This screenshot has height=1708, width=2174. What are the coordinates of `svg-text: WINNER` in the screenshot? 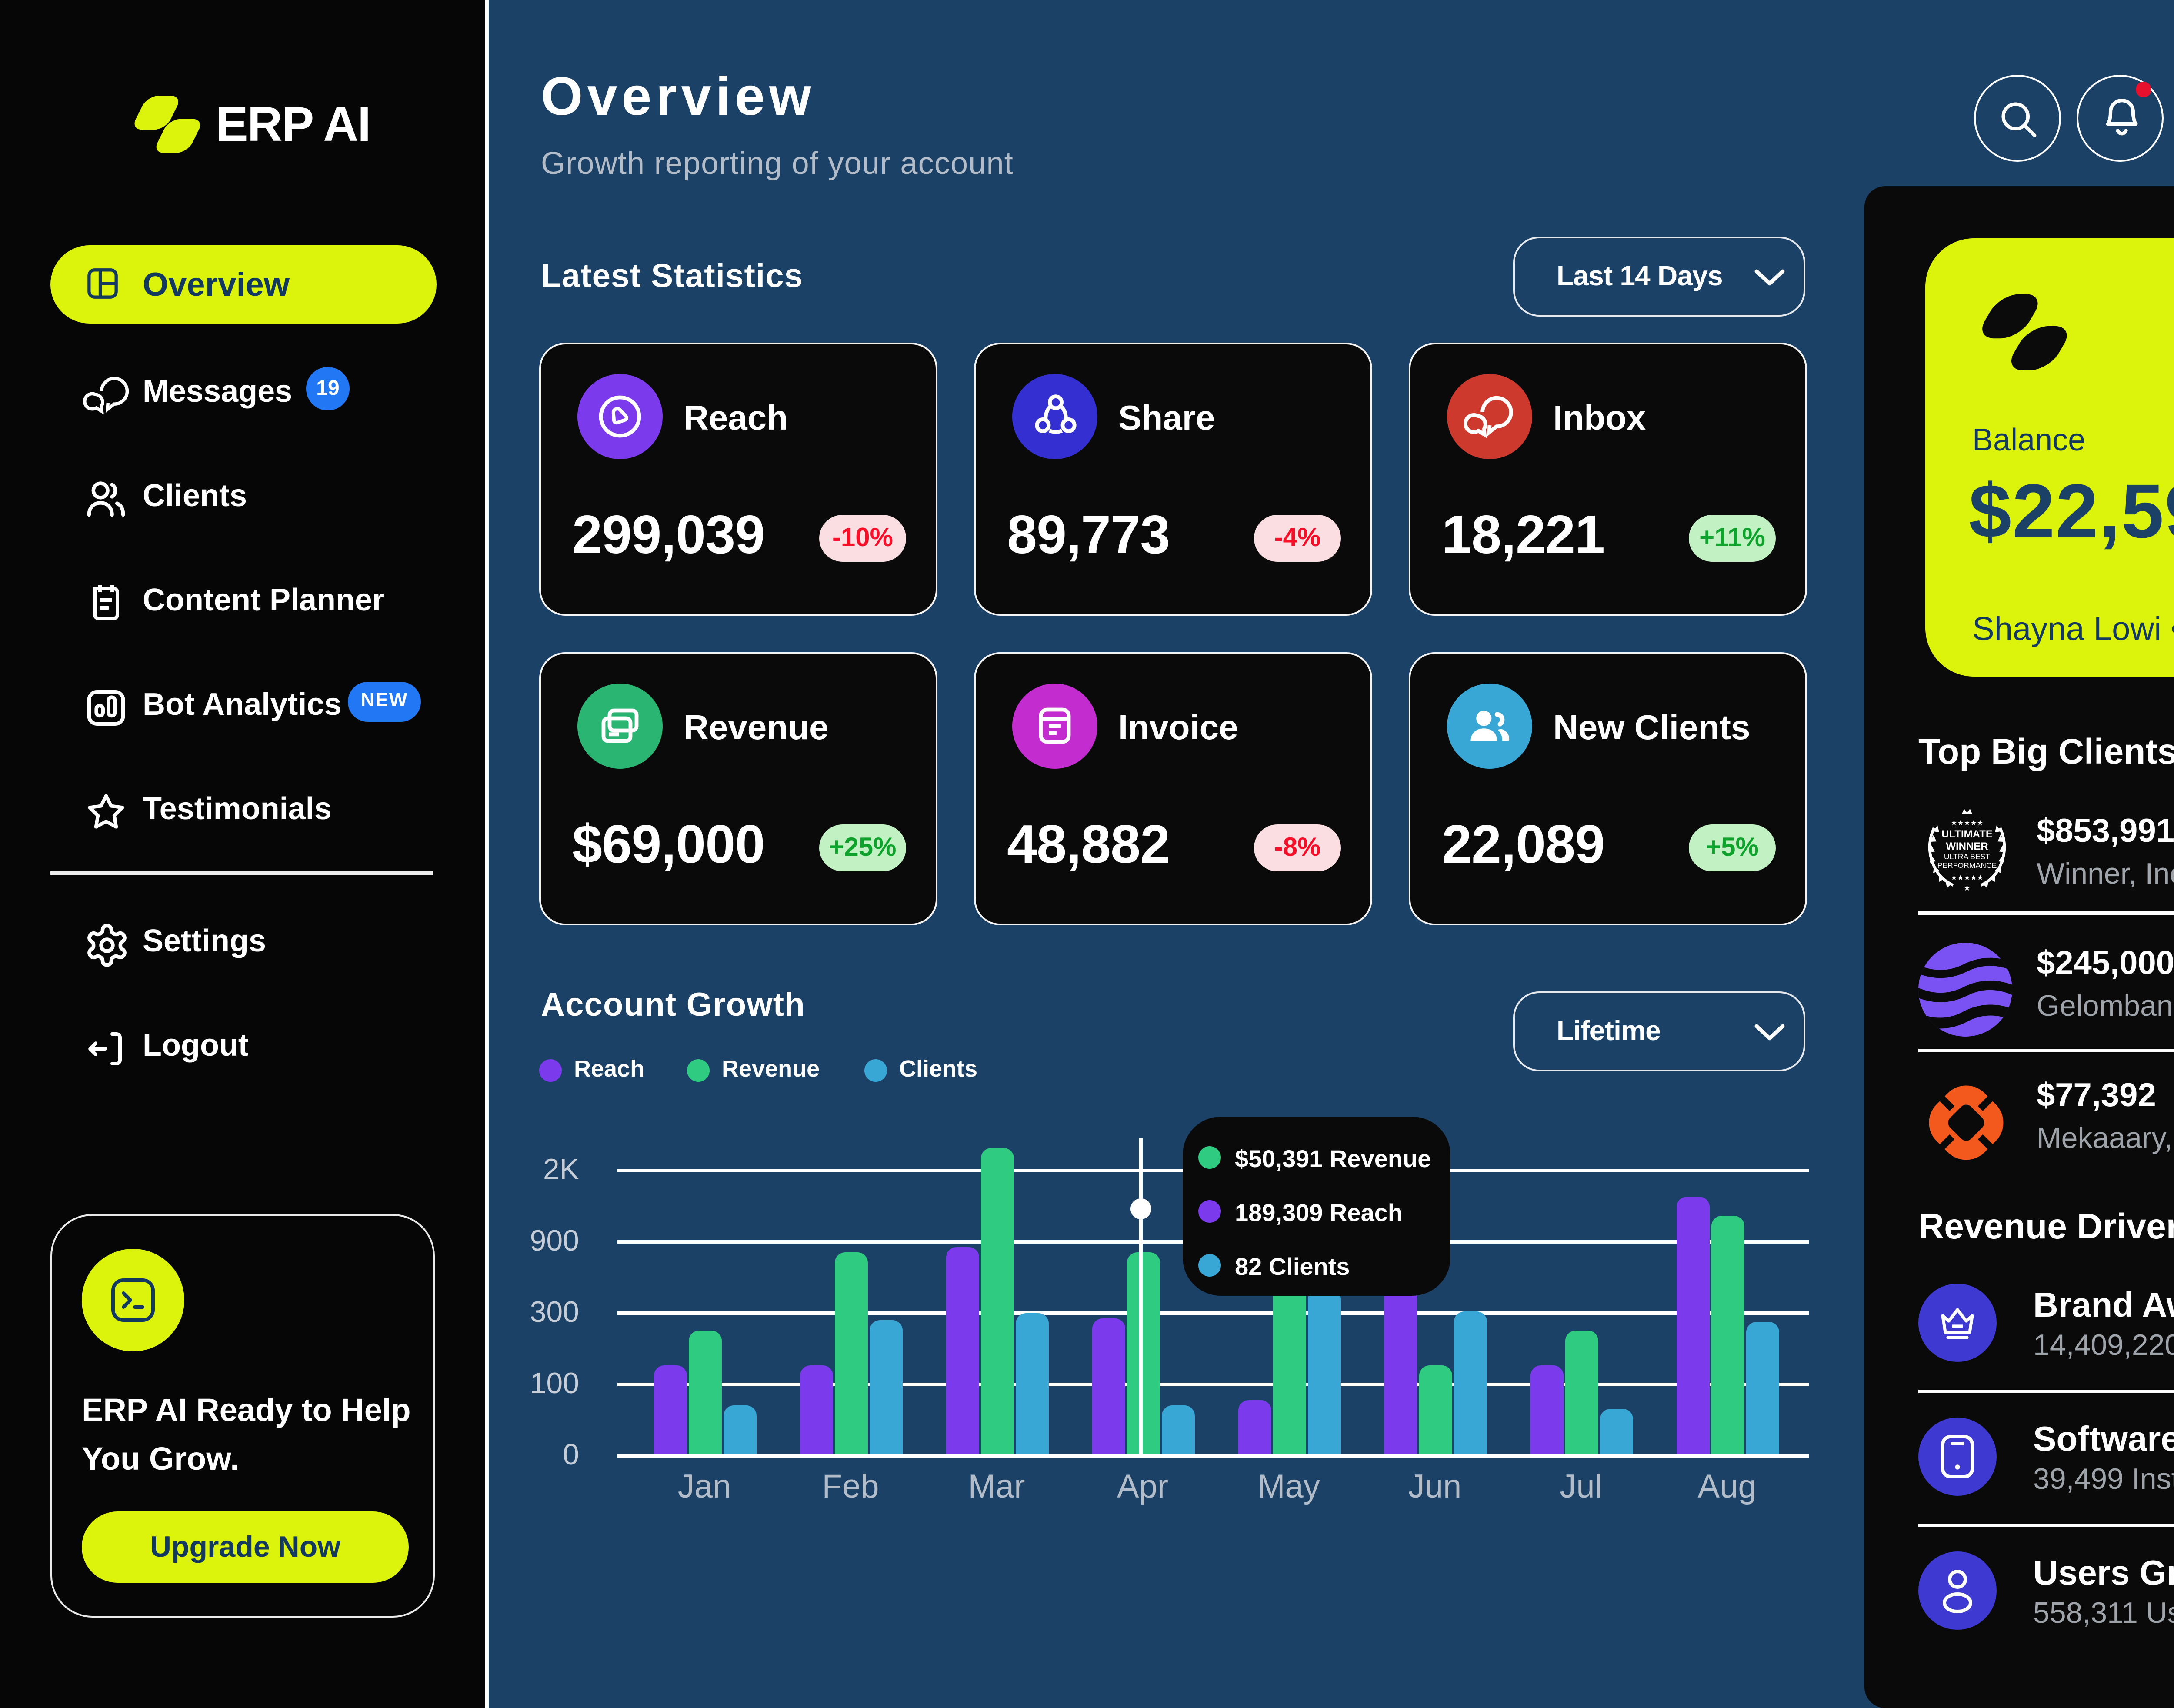 It's located at (1967, 846).